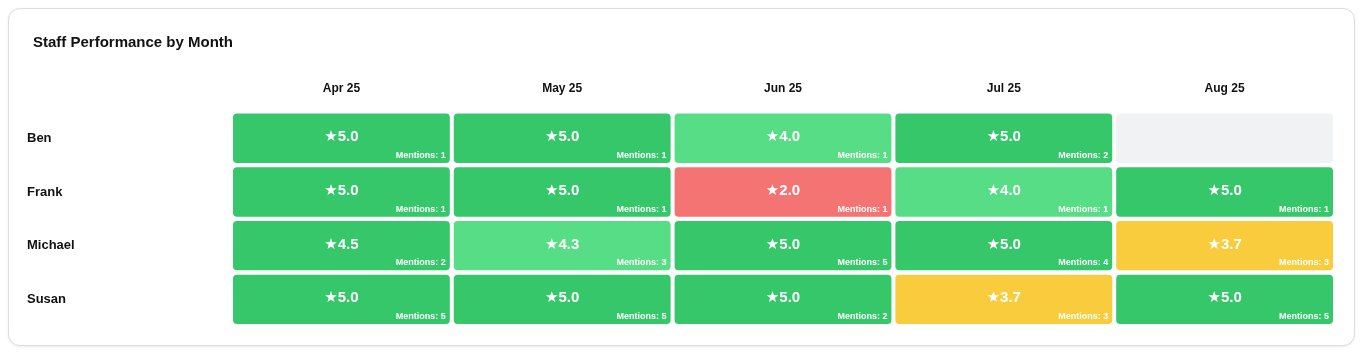  What do you see at coordinates (562, 243) in the screenshot?
I see `data-label: ★4.3` at bounding box center [562, 243].